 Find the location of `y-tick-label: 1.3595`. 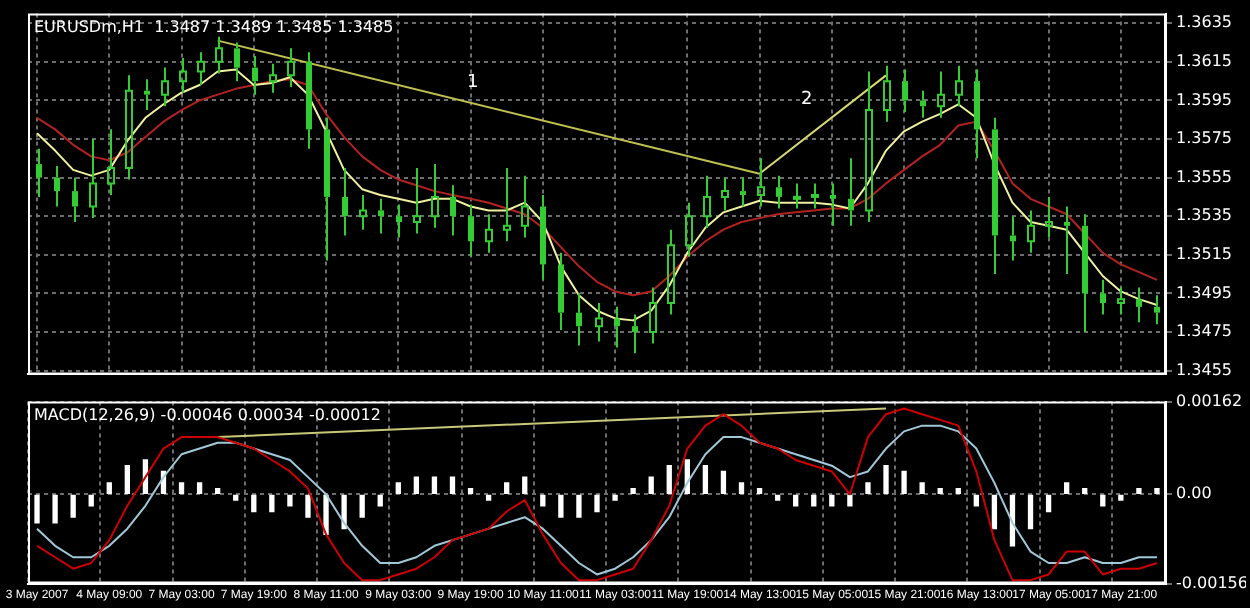

y-tick-label: 1.3595 is located at coordinates (1204, 99).